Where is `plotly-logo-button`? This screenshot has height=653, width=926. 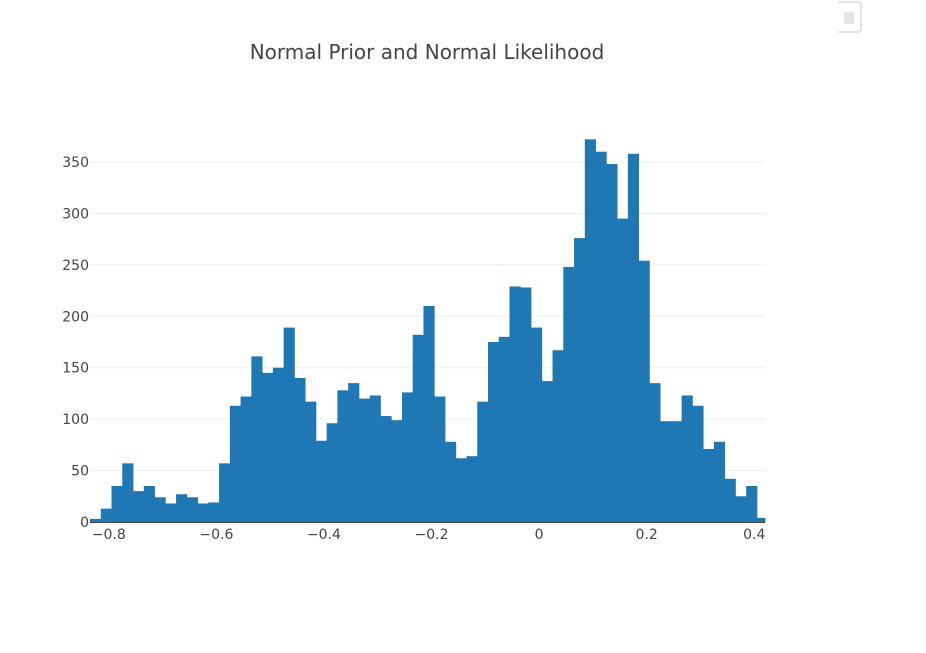
plotly-logo-button is located at coordinates (850, 17).